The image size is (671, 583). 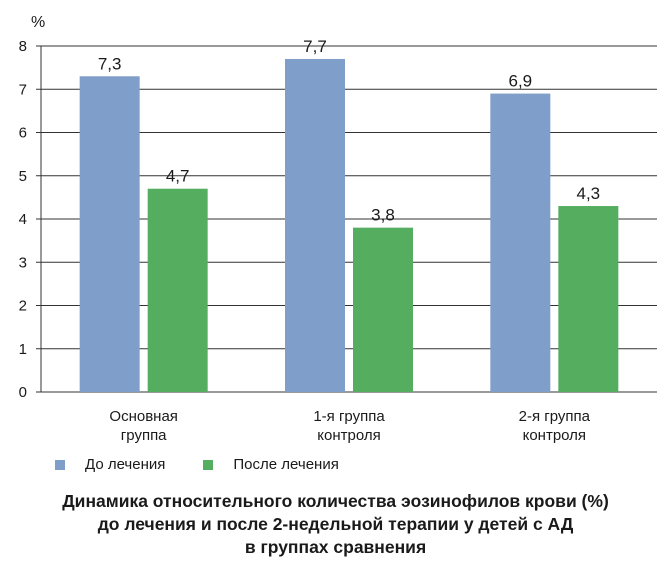 I want to click on data-label: 7,3, so click(x=110, y=63).